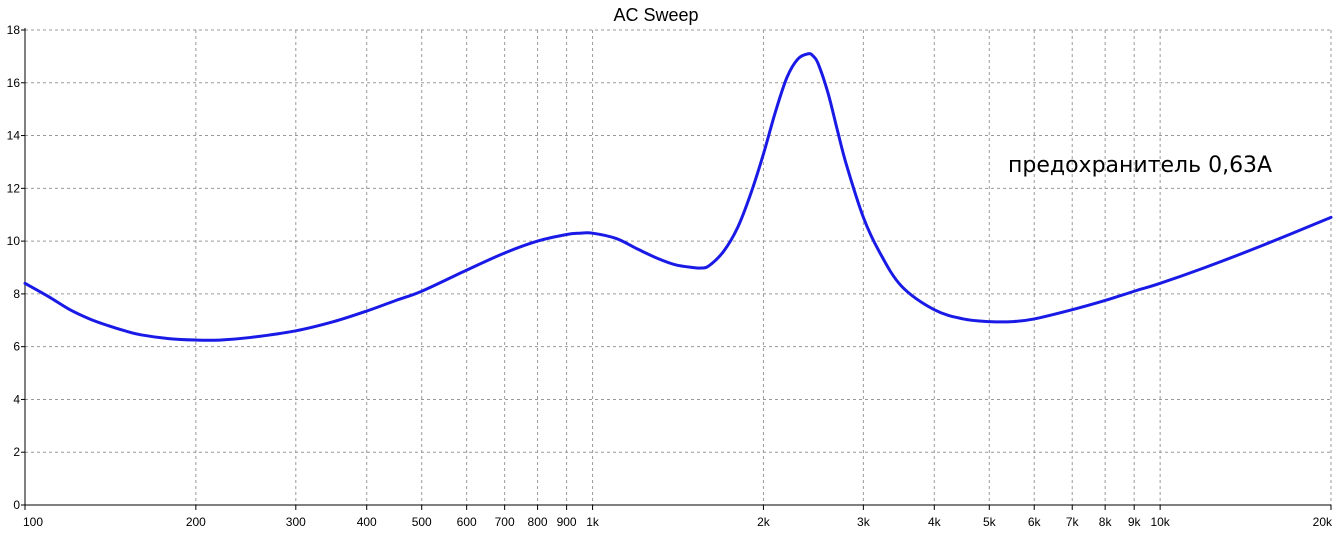 This screenshot has height=534, width=1334. I want to click on chart-annotation: предохранитель 0,63A, so click(1140, 165).